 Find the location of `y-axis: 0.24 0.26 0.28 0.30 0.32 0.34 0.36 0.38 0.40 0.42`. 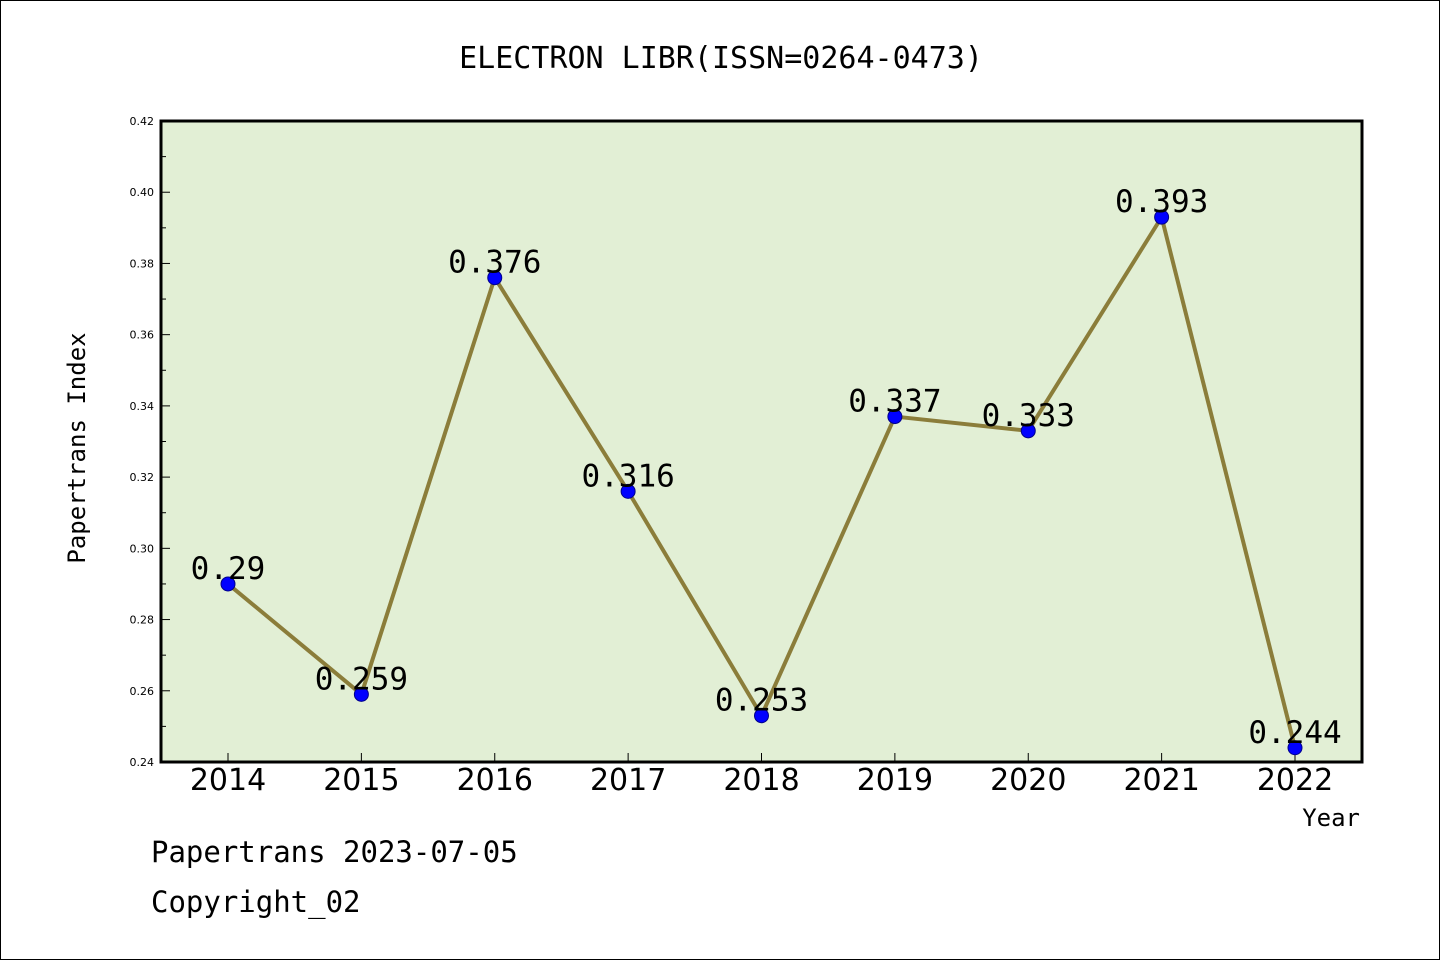

y-axis: 0.24 0.26 0.28 0.30 0.32 0.34 0.36 0.38 0.40 0.42 is located at coordinates (150, 442).